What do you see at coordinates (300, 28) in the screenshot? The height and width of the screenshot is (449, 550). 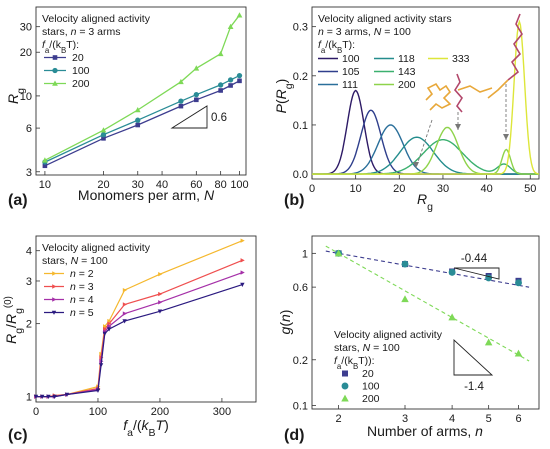 I see `y-tick-label: 0.3` at bounding box center [300, 28].